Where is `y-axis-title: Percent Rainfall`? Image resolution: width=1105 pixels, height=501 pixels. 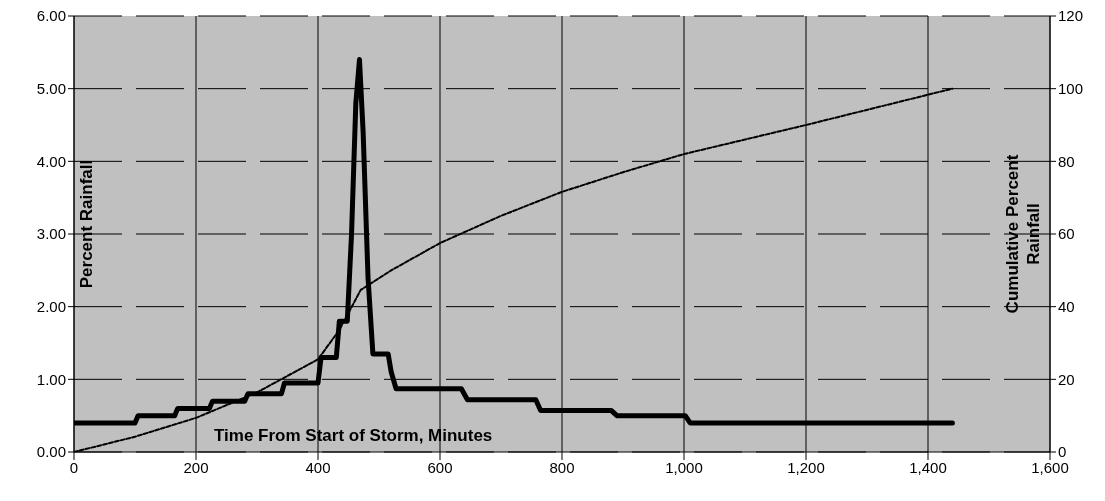 y-axis-title: Percent Rainfall is located at coordinates (87, 224).